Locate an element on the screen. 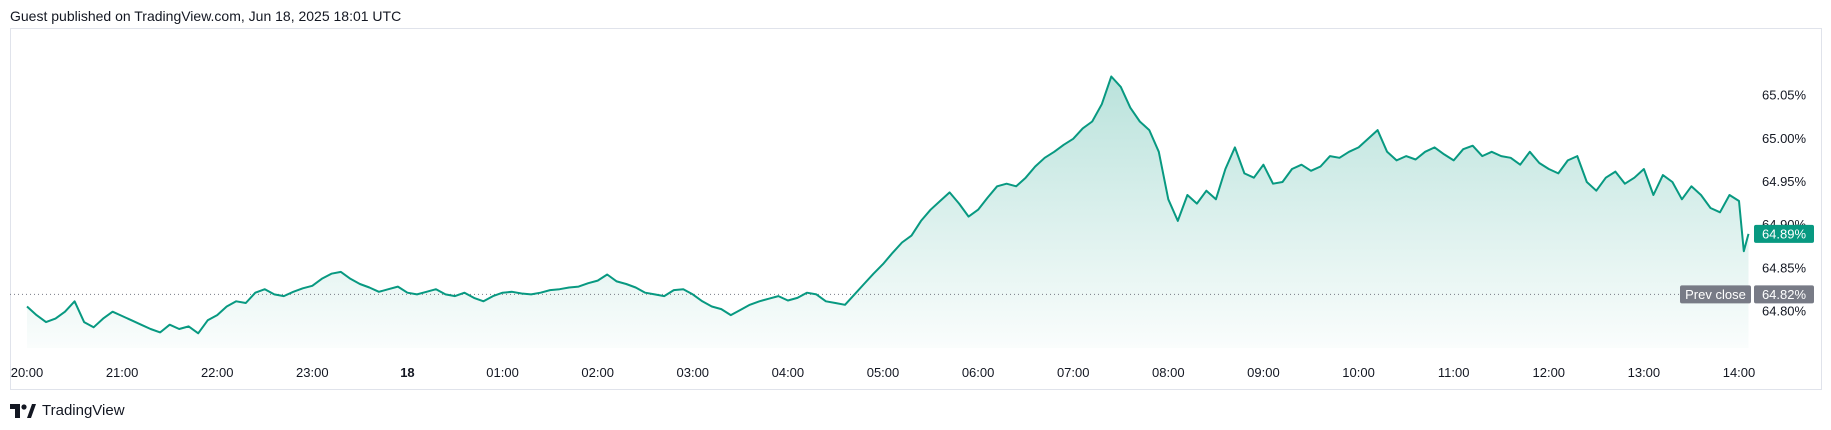  y-tick-label: 64.80% is located at coordinates (1784, 311).